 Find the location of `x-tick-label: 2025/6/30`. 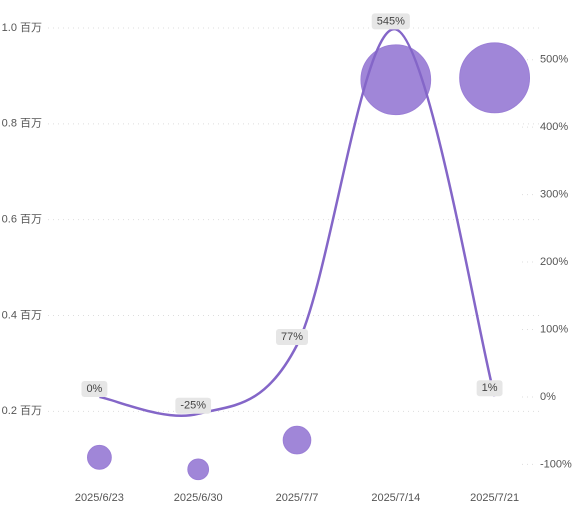

x-tick-label: 2025/6/30 is located at coordinates (198, 498).